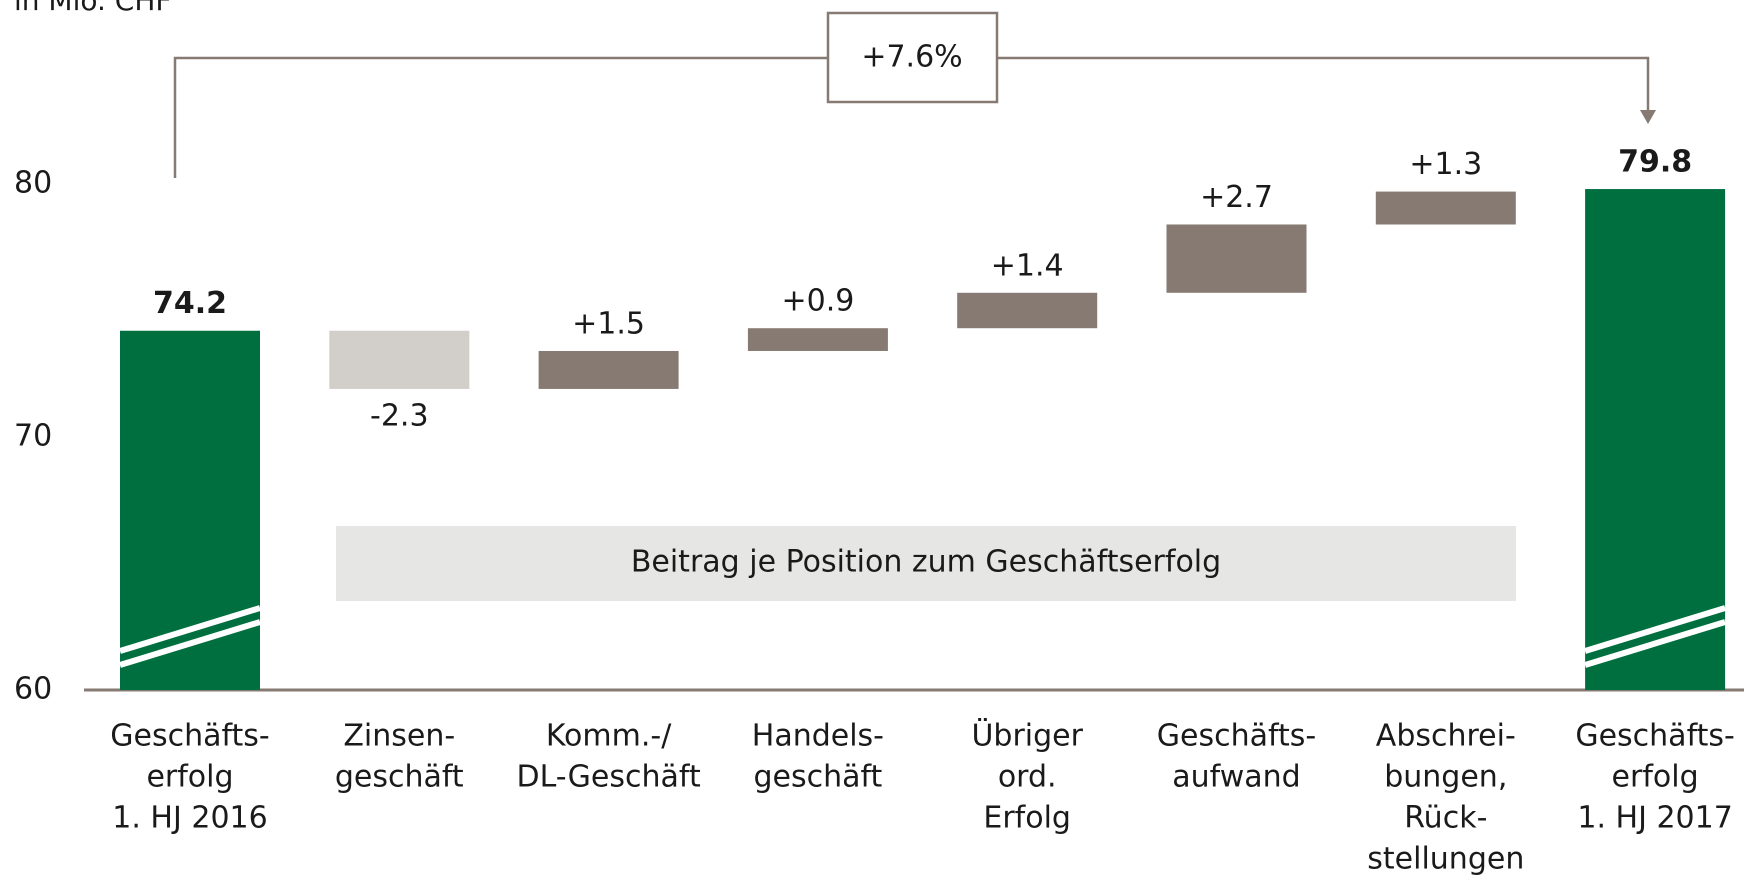  I want to click on growth-label: +7.6%, so click(911, 57).